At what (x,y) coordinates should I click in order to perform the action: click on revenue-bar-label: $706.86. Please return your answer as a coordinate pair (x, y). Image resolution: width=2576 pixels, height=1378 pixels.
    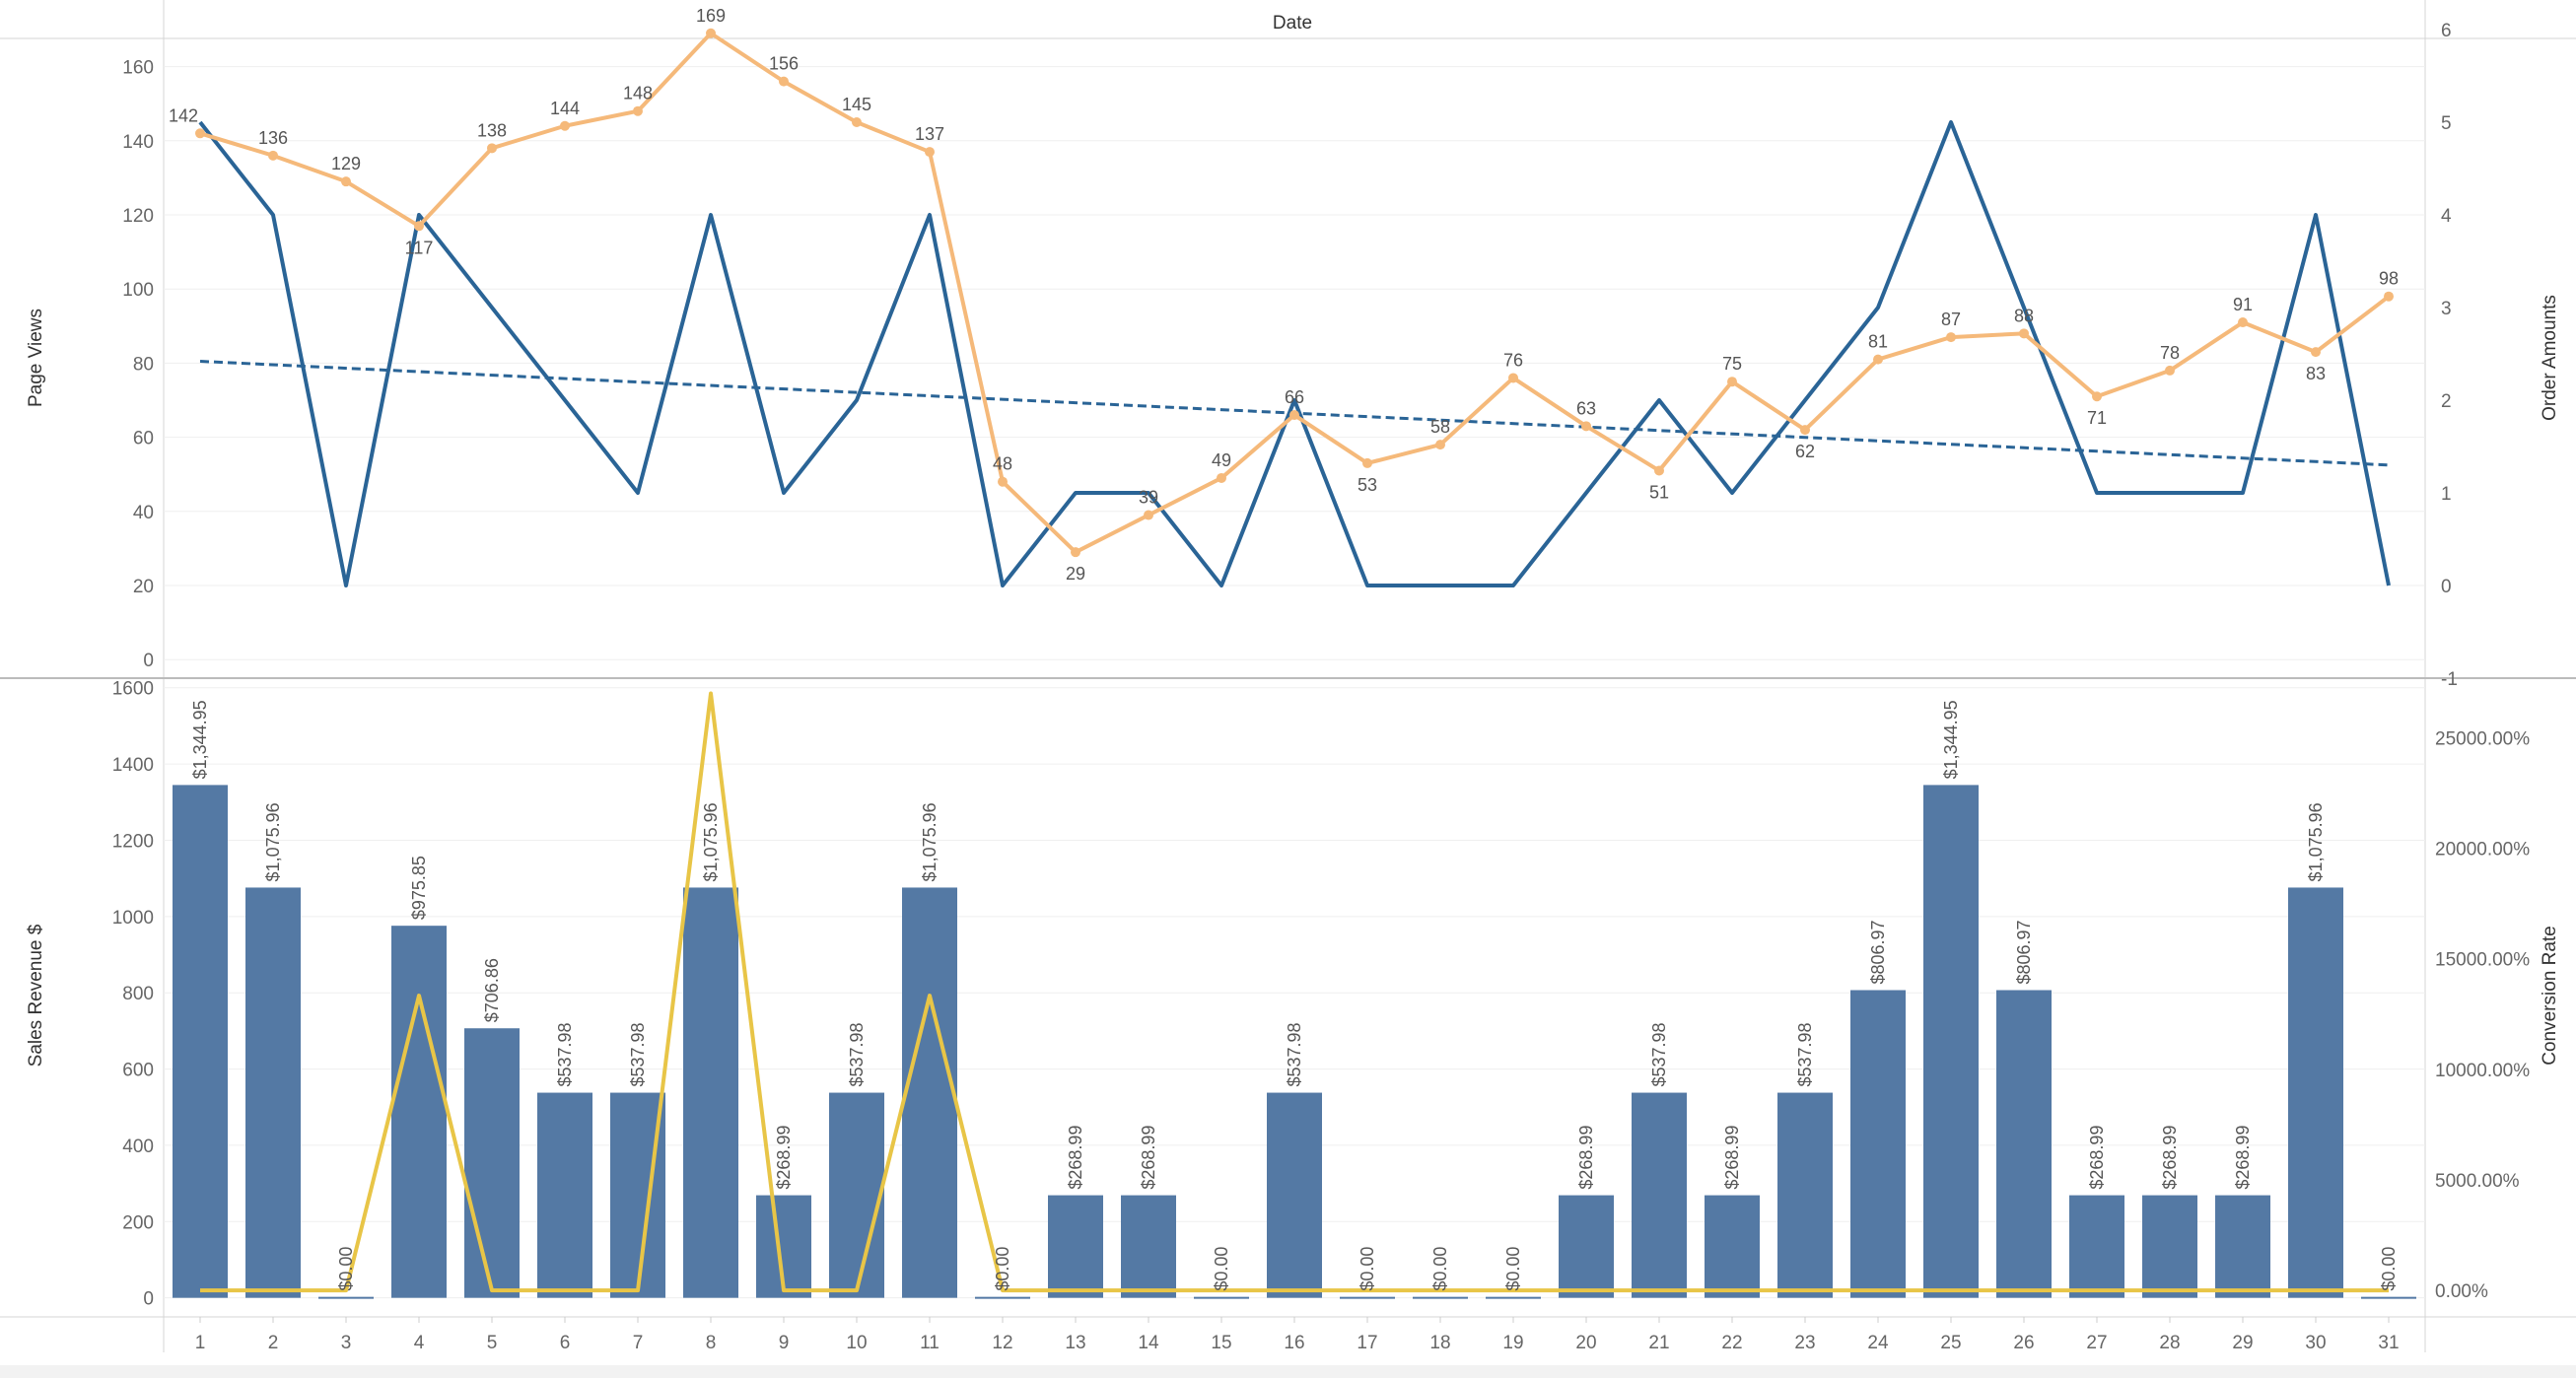
    Looking at the image, I should click on (492, 990).